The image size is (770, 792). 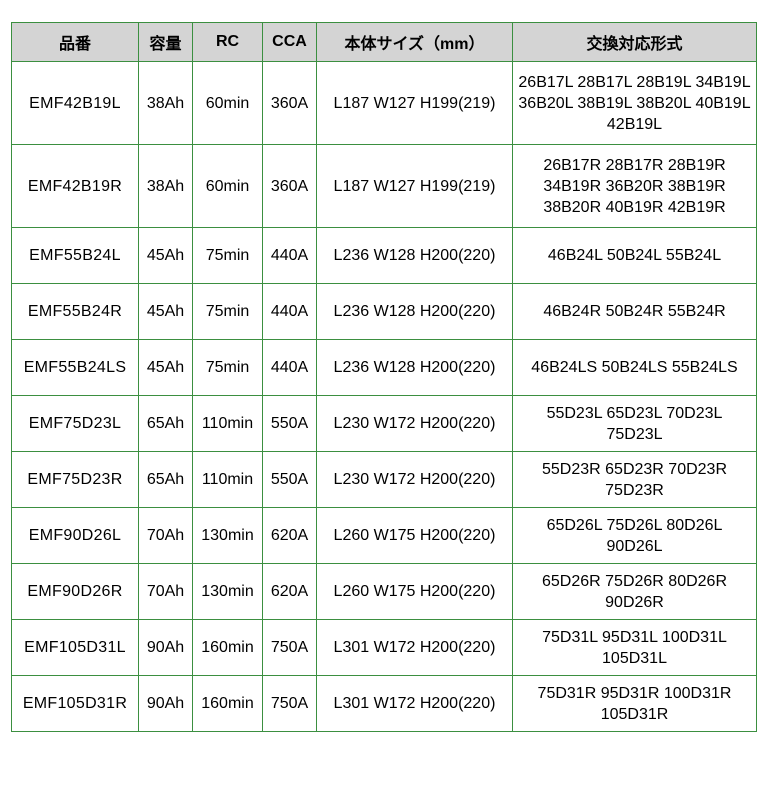 What do you see at coordinates (75, 42) in the screenshot?
I see `column-header-part-number: 品番` at bounding box center [75, 42].